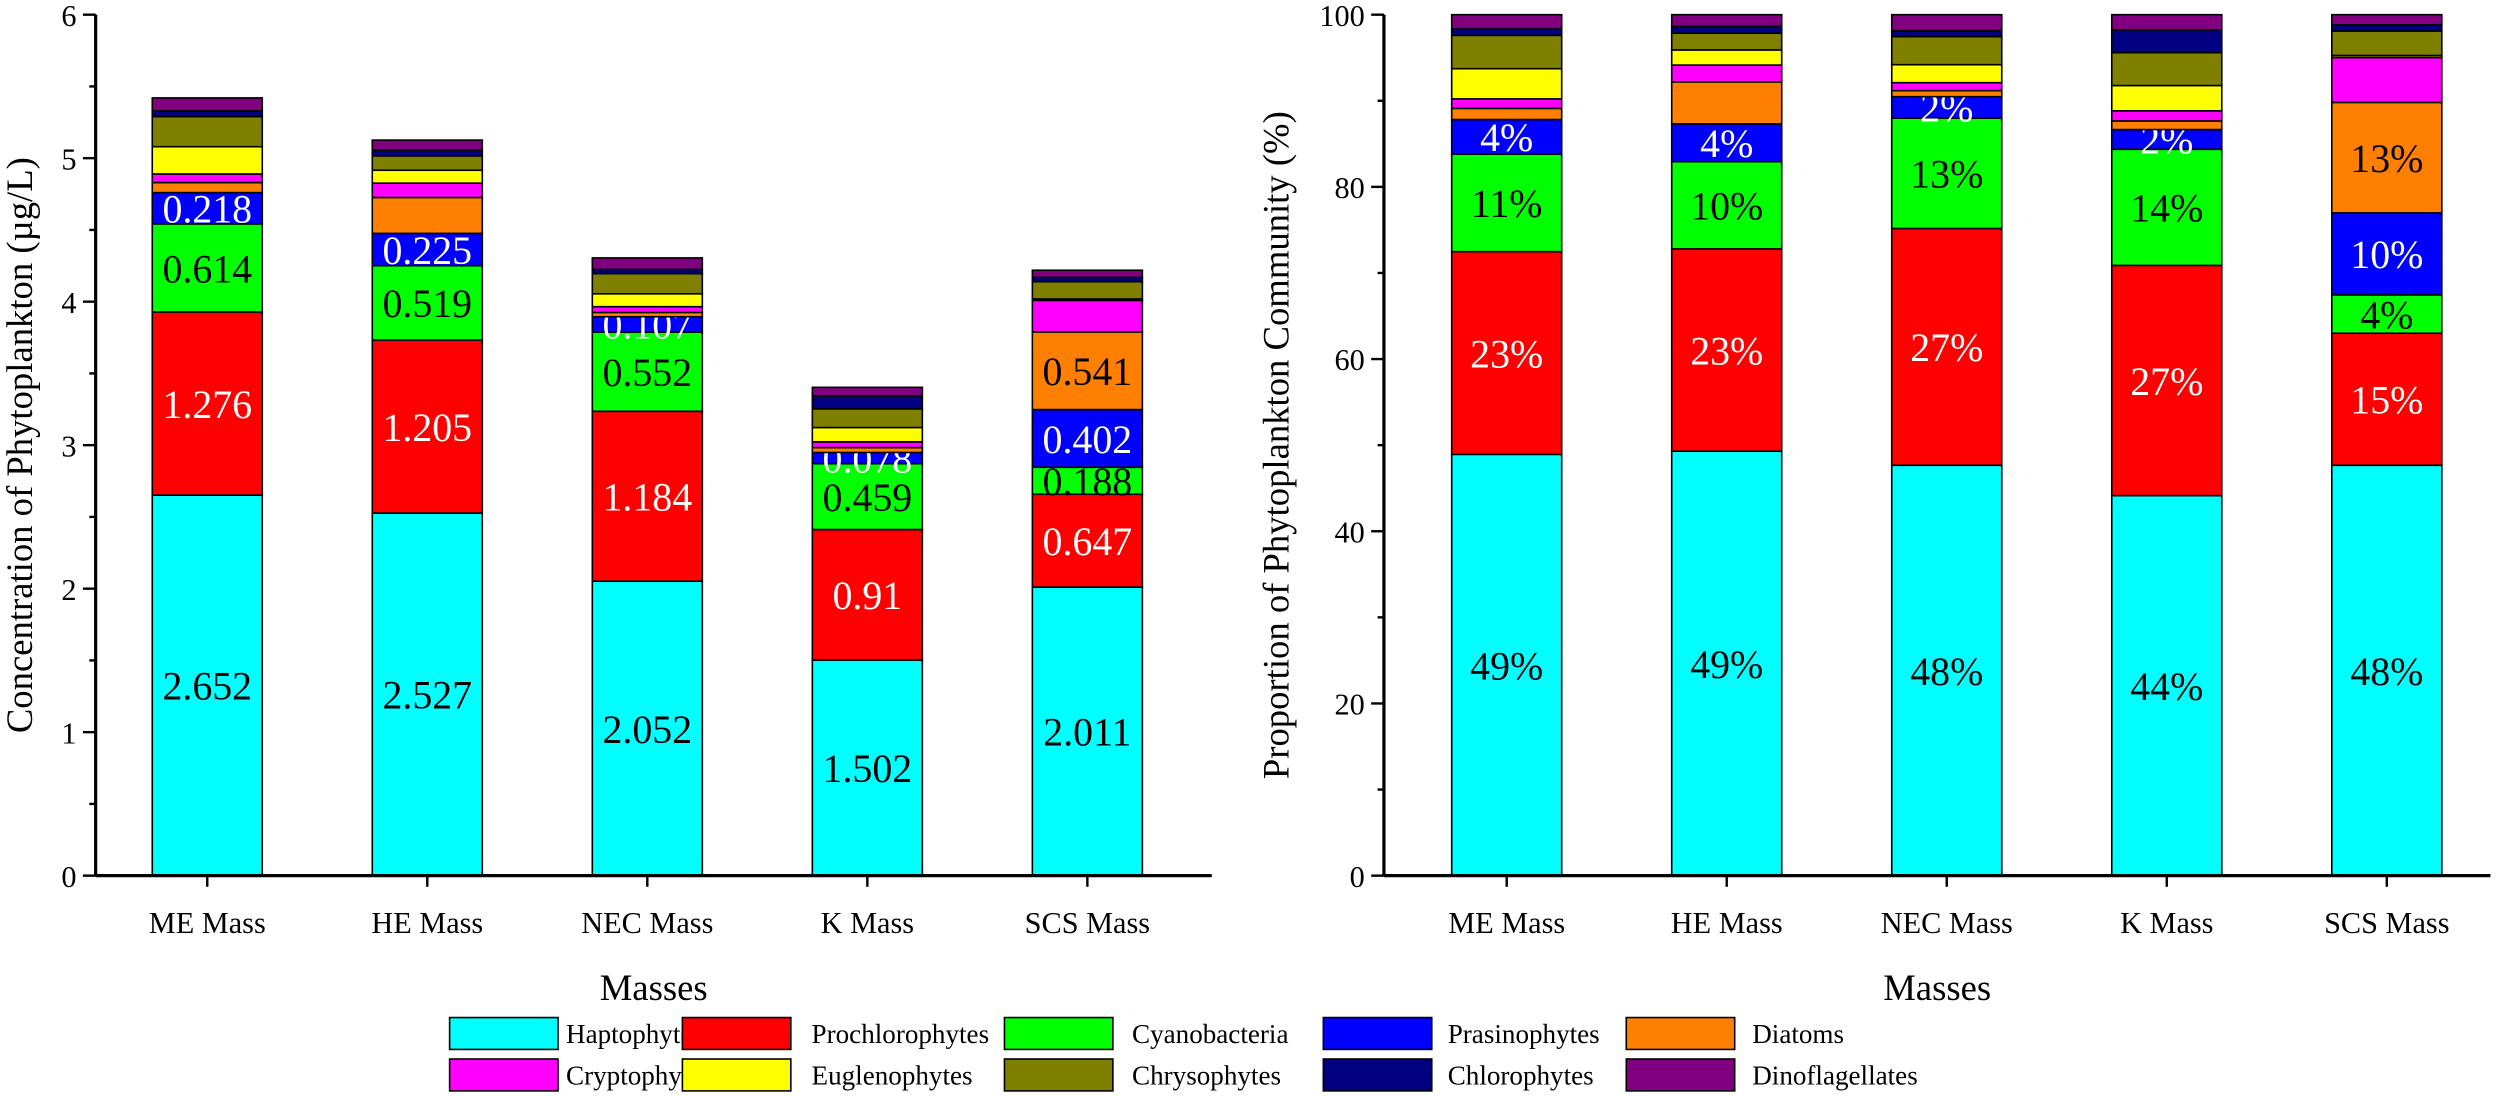 The width and height of the screenshot is (2500, 1096). I want to click on y-tick-label: 2, so click(68, 590).